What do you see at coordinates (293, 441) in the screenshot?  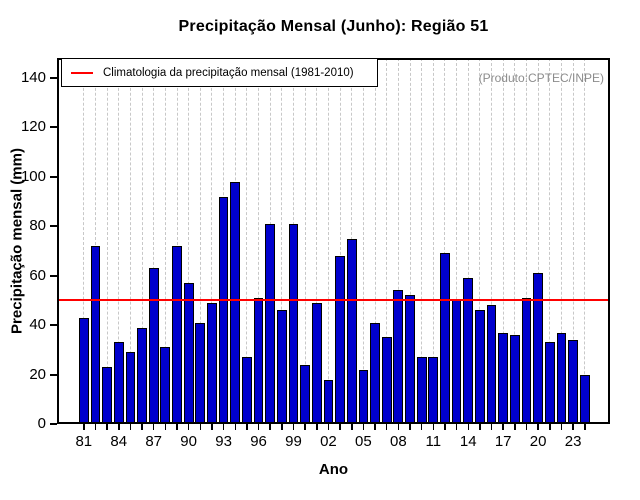 I see `x-tick-label: 99` at bounding box center [293, 441].